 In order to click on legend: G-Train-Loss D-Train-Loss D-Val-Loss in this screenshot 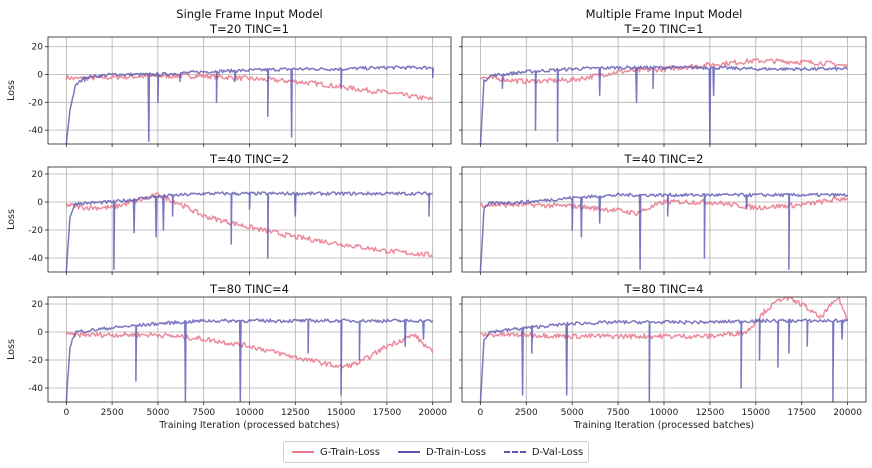, I will do `click(436, 452)`.